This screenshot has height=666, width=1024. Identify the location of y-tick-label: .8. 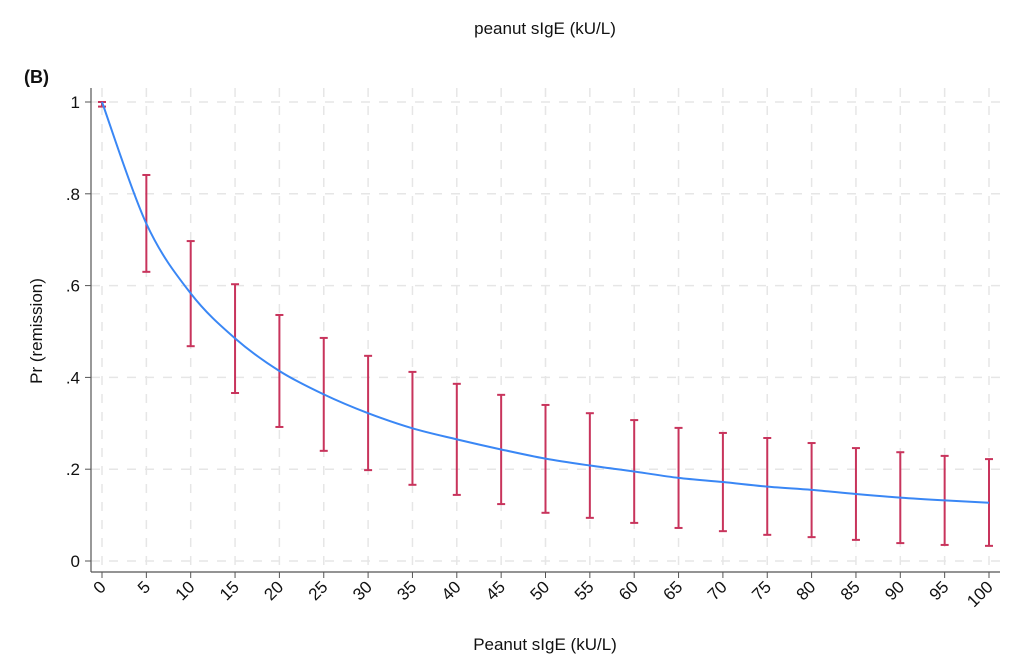
(73, 194).